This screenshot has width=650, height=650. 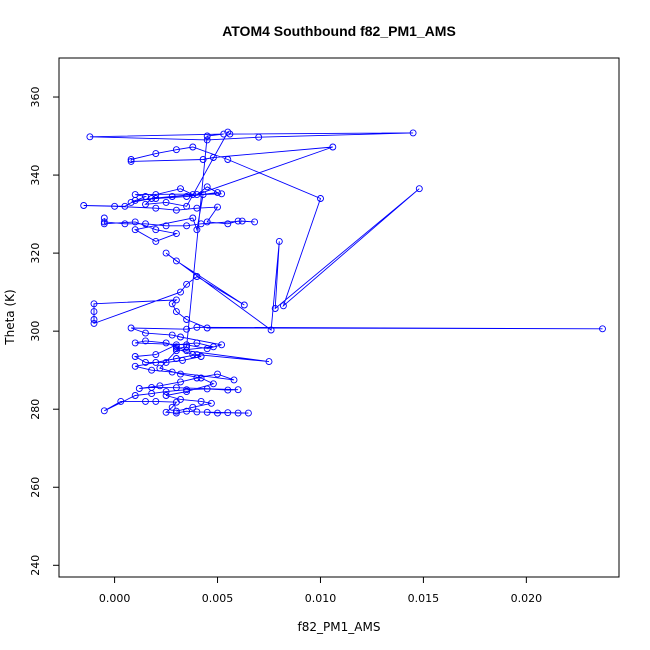 I want to click on y-tick-label: 340, so click(x=35, y=175).